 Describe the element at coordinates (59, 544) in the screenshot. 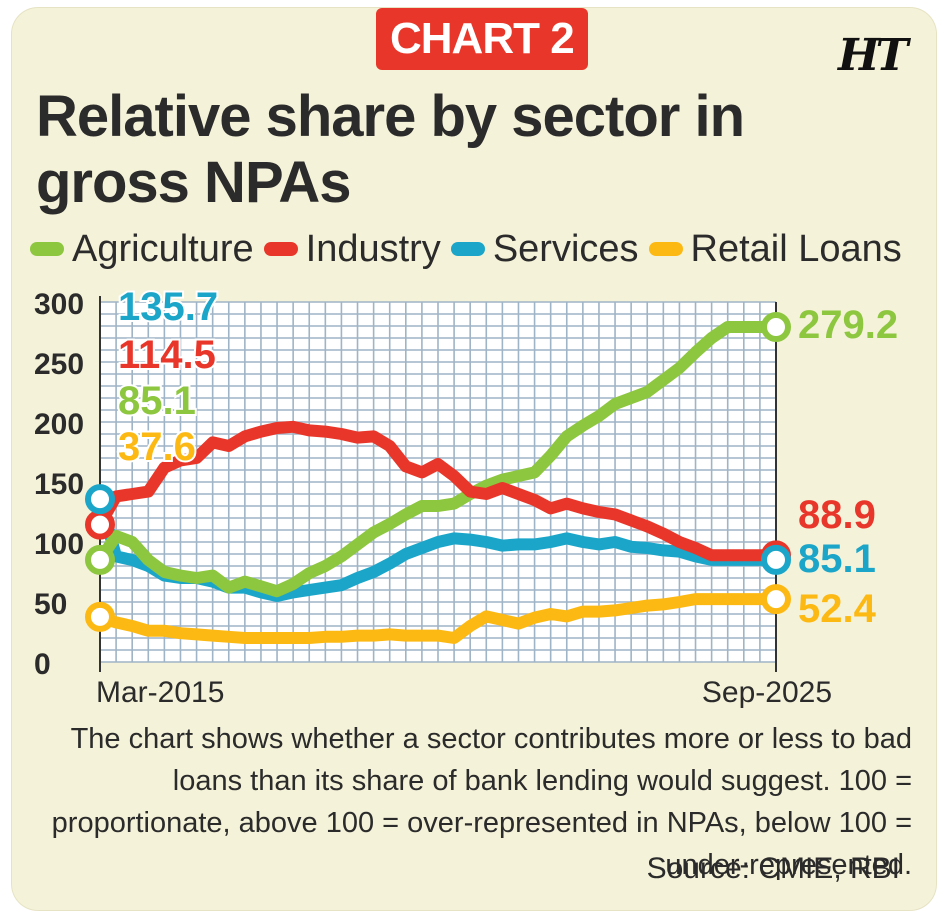

I see `y-tick-label: 100` at that location.